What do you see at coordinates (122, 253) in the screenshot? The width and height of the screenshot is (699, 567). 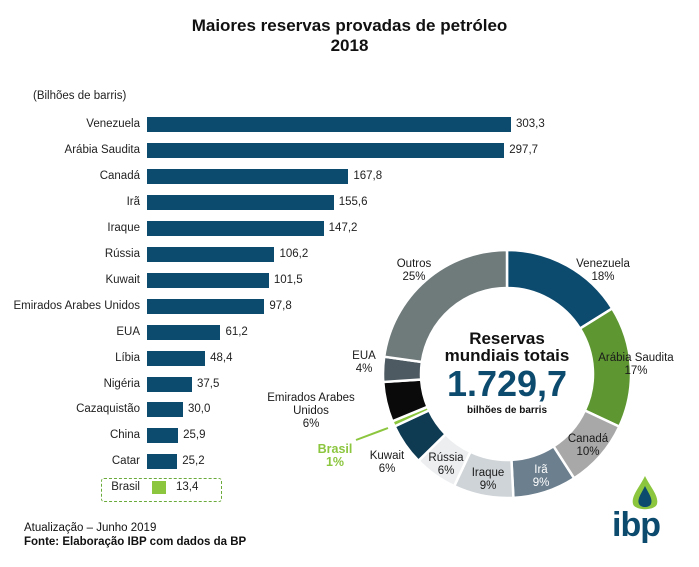 I see `bar-category-label: Rússia` at bounding box center [122, 253].